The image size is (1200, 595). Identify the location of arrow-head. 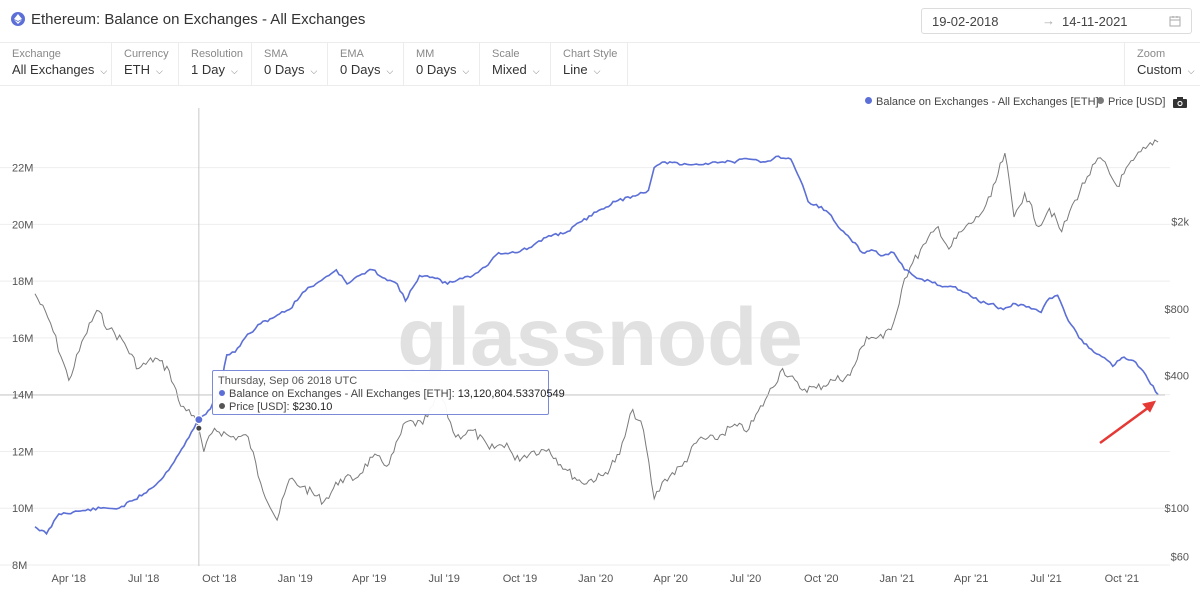
(1149, 406).